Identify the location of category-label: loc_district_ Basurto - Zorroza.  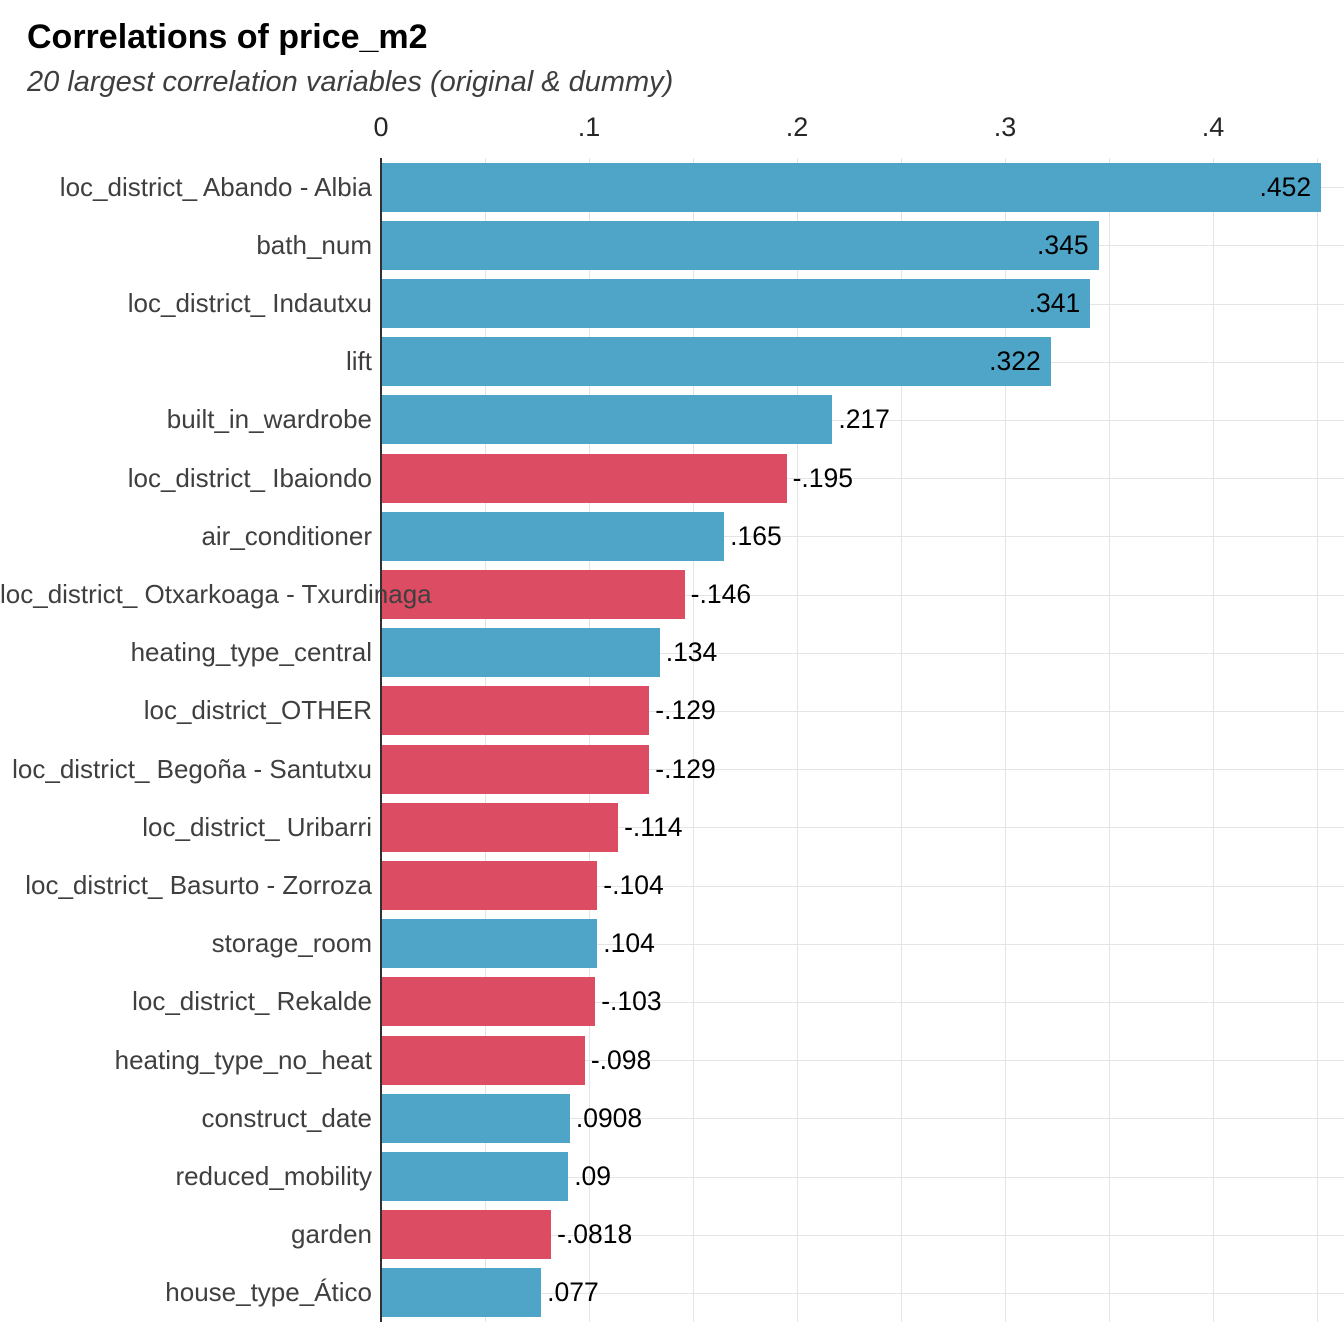
(198, 885).